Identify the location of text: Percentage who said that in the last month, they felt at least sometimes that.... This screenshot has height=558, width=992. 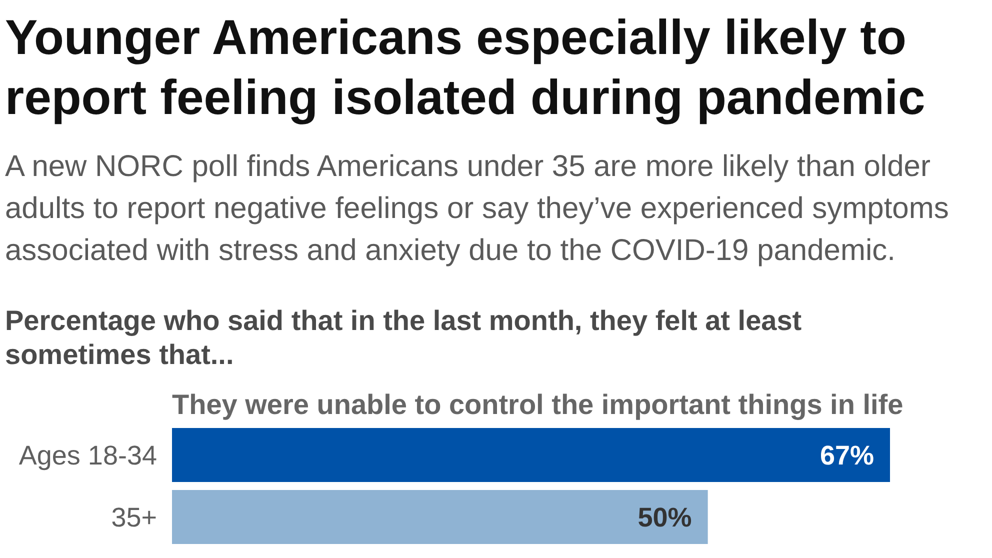
(403, 337).